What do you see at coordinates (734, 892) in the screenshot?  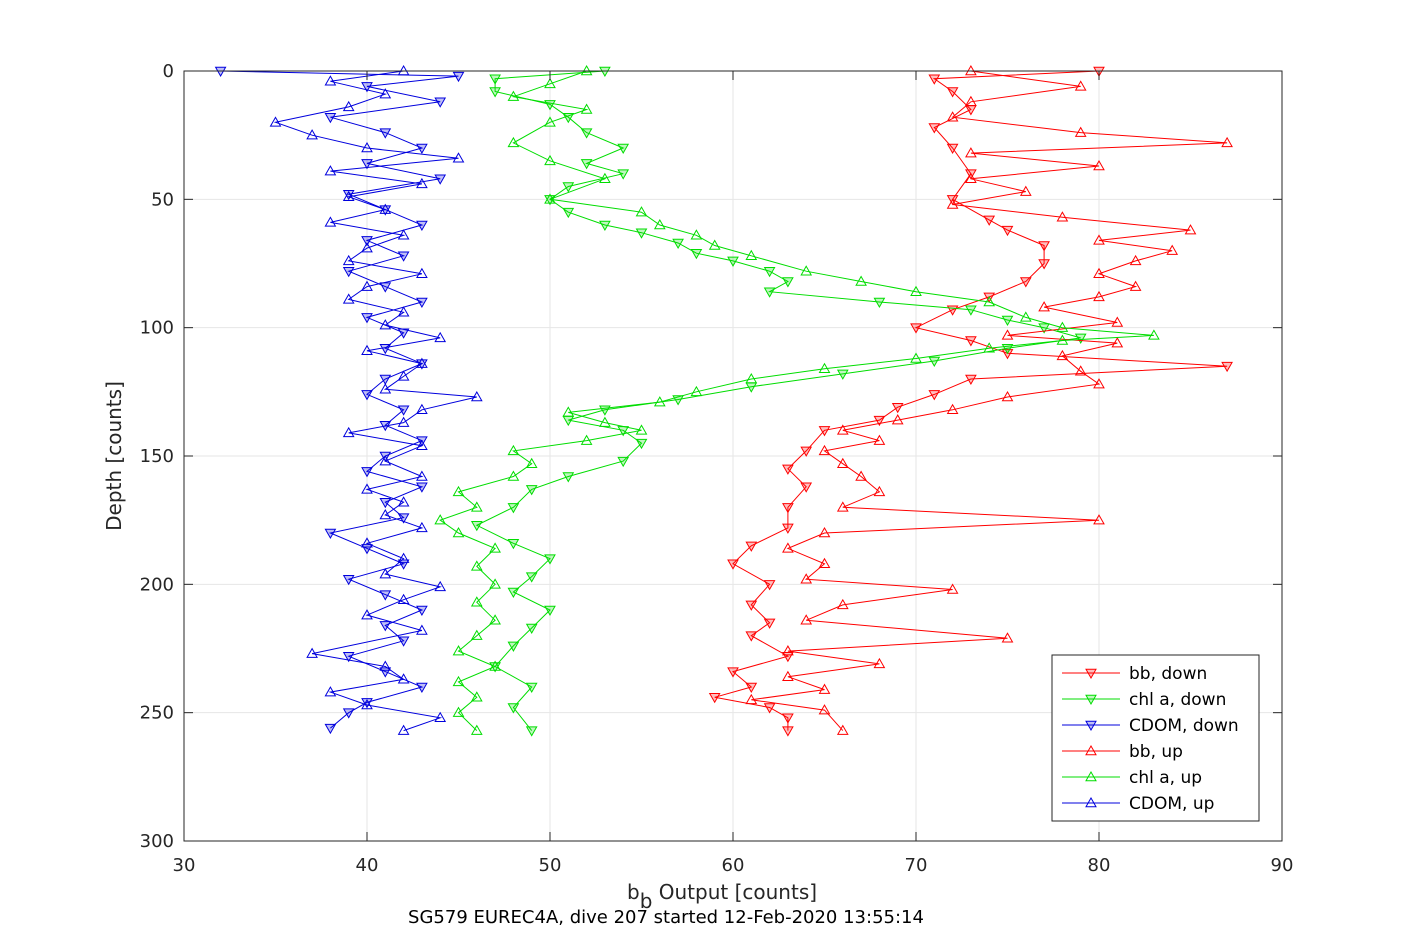 I see `x-axis-label-rest: Output [counts]` at bounding box center [734, 892].